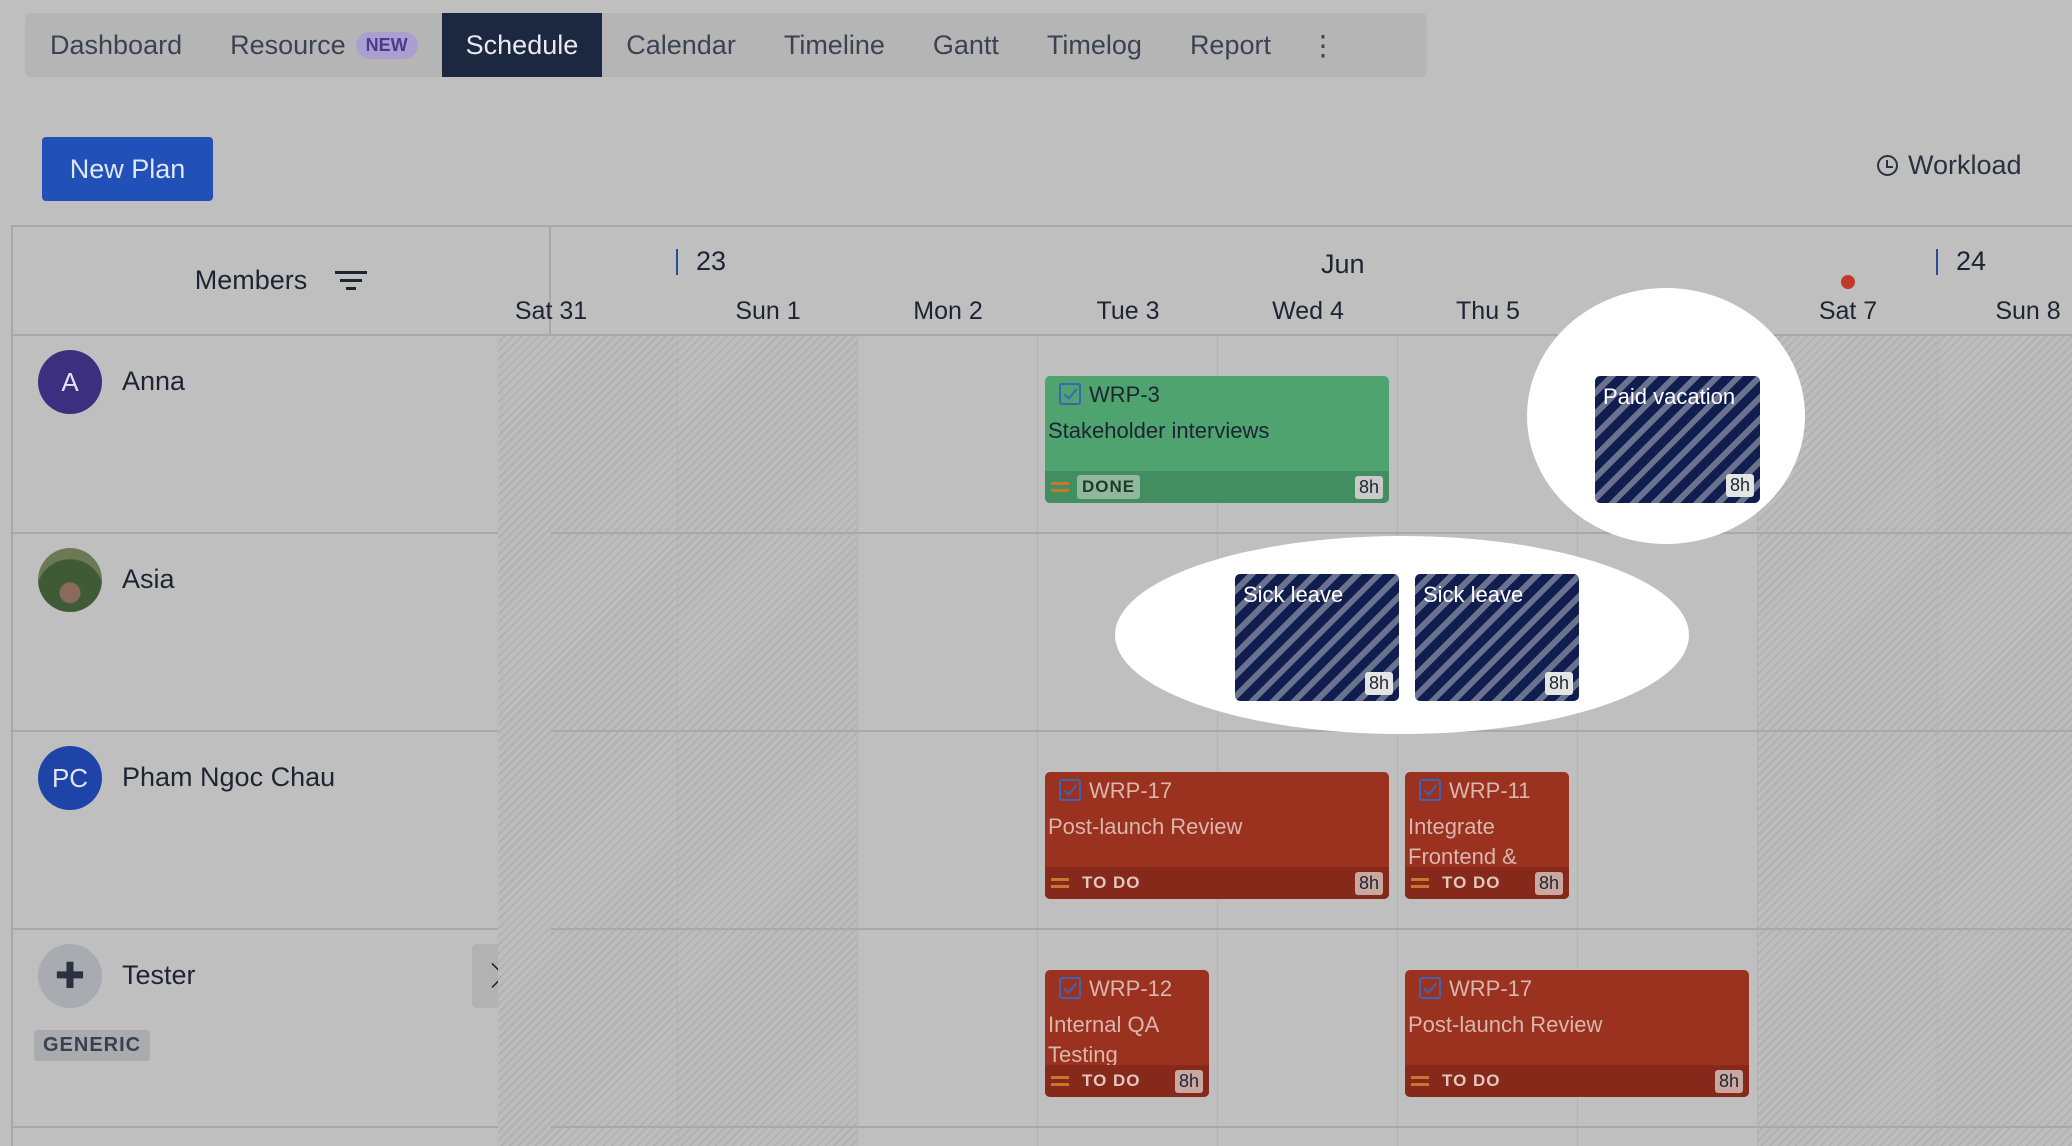 This screenshot has width=2072, height=1146. I want to click on avatar: PC, so click(70, 778).